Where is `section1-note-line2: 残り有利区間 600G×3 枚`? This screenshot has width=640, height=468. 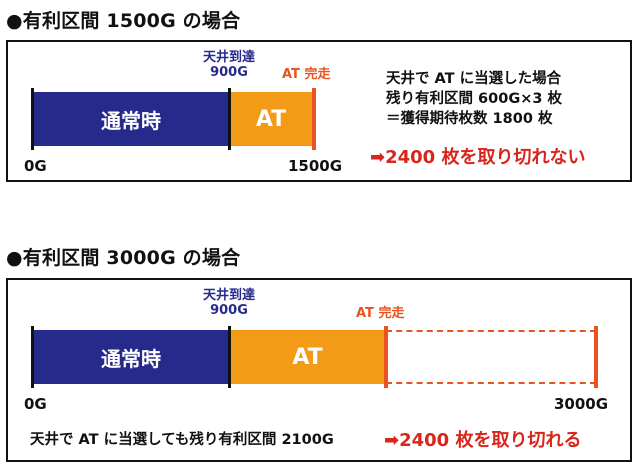 section1-note-line2: 残り有利区間 600G×3 枚 is located at coordinates (474, 99).